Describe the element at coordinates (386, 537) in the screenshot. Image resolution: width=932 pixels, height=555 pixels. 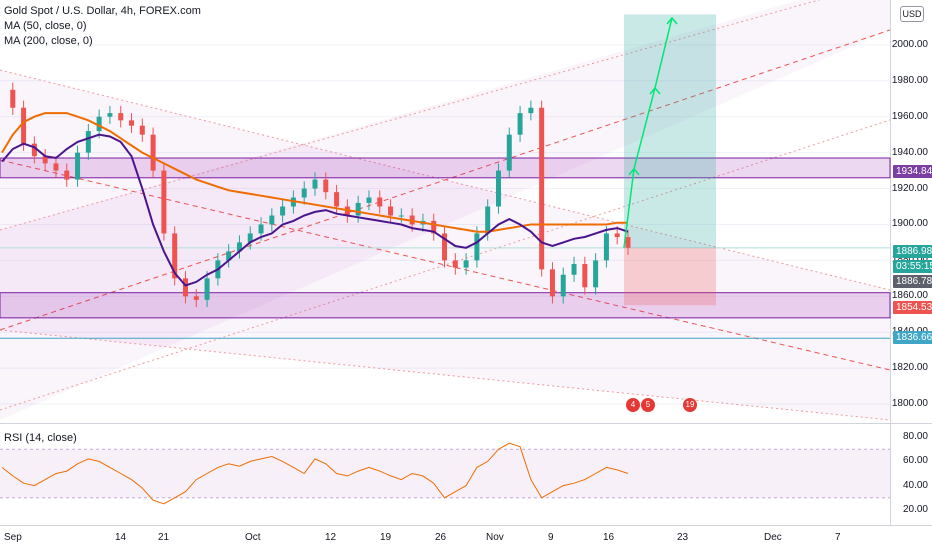
I see `date-label: 19` at that location.